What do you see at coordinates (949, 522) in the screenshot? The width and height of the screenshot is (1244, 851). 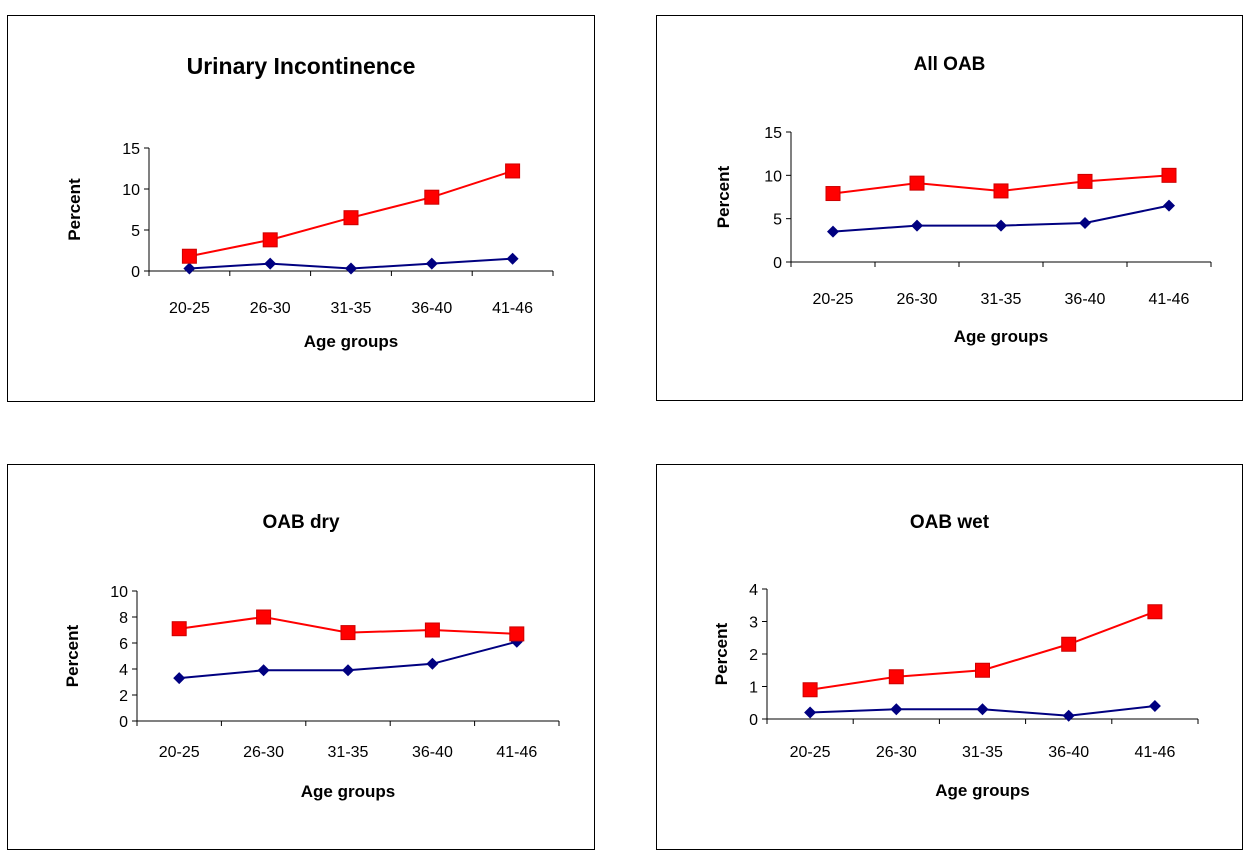 I see `chart-title: OAB wet` at bounding box center [949, 522].